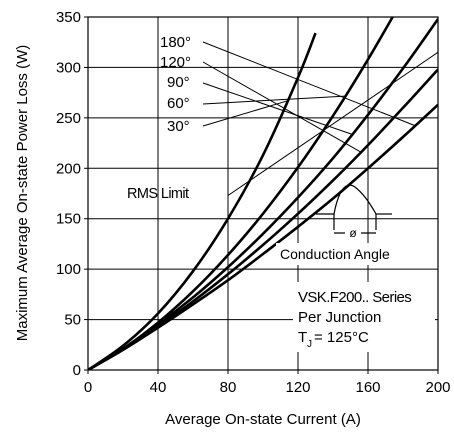 Image resolution: width=454 pixels, height=436 pixels. What do you see at coordinates (302, 337) in the screenshot?
I see `junction-temp-main: T` at bounding box center [302, 337].